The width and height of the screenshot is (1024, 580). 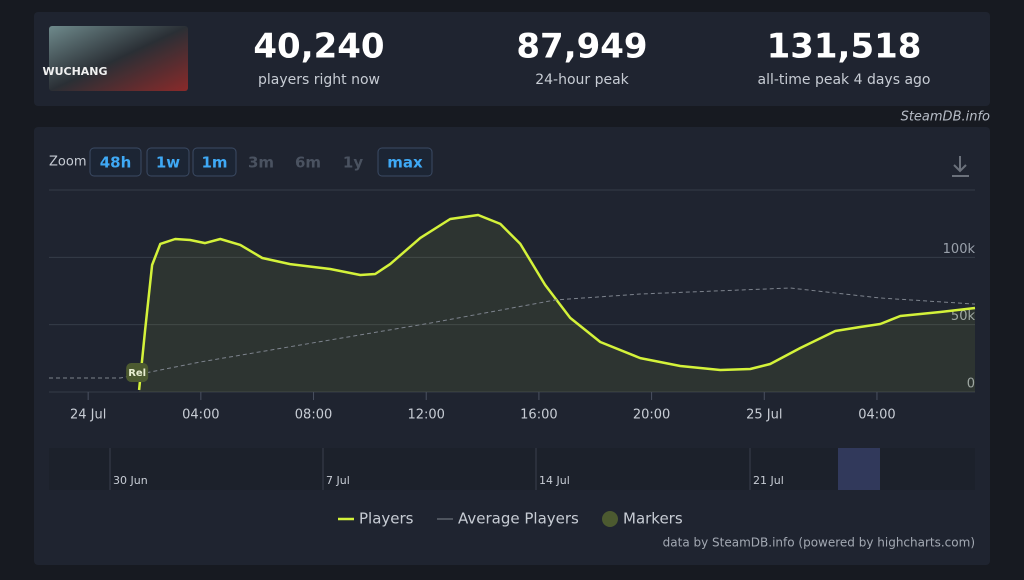 What do you see at coordinates (512, 469) in the screenshot?
I see `navigator` at bounding box center [512, 469].